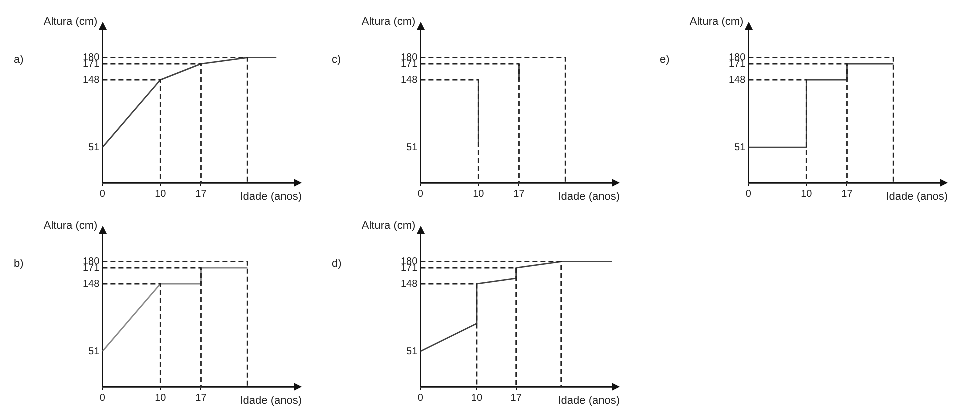 This screenshot has height=419, width=966. I want to click on text: c), so click(337, 60).